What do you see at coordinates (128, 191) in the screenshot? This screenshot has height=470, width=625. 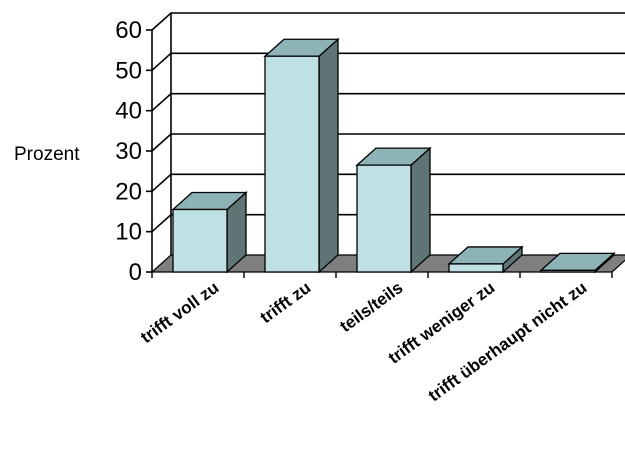 I see `y-tick-label: 20` at bounding box center [128, 191].